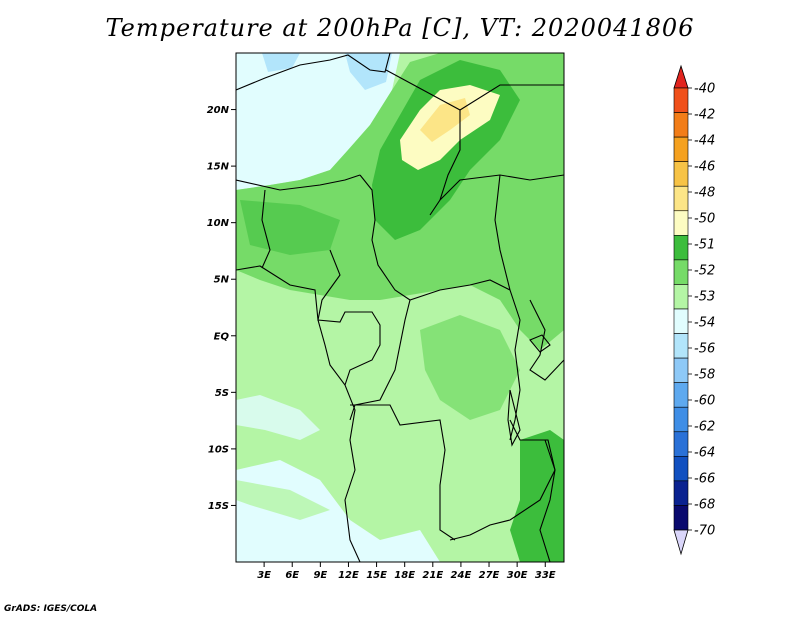 This screenshot has height=618, width=800. What do you see at coordinates (318, 121) in the screenshot?
I see `field-region-54-northwest` at bounding box center [318, 121].